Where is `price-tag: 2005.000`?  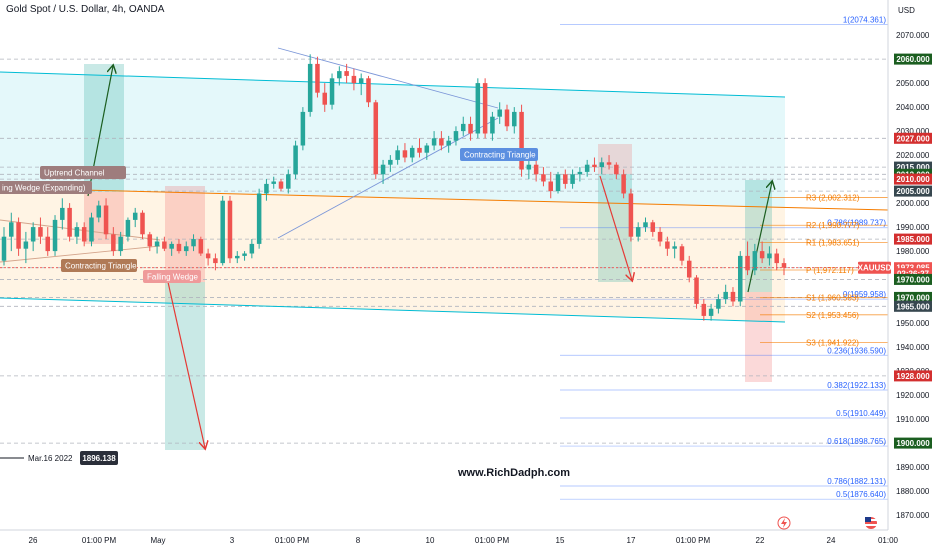 price-tag: 2005.000 is located at coordinates (913, 191).